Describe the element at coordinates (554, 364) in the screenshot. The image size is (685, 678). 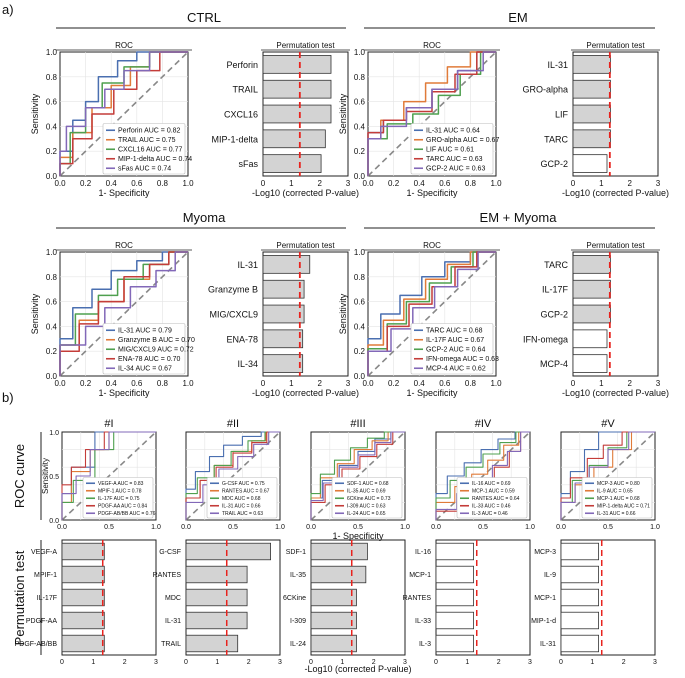
I see `perm-category-label: MCP-4` at that location.